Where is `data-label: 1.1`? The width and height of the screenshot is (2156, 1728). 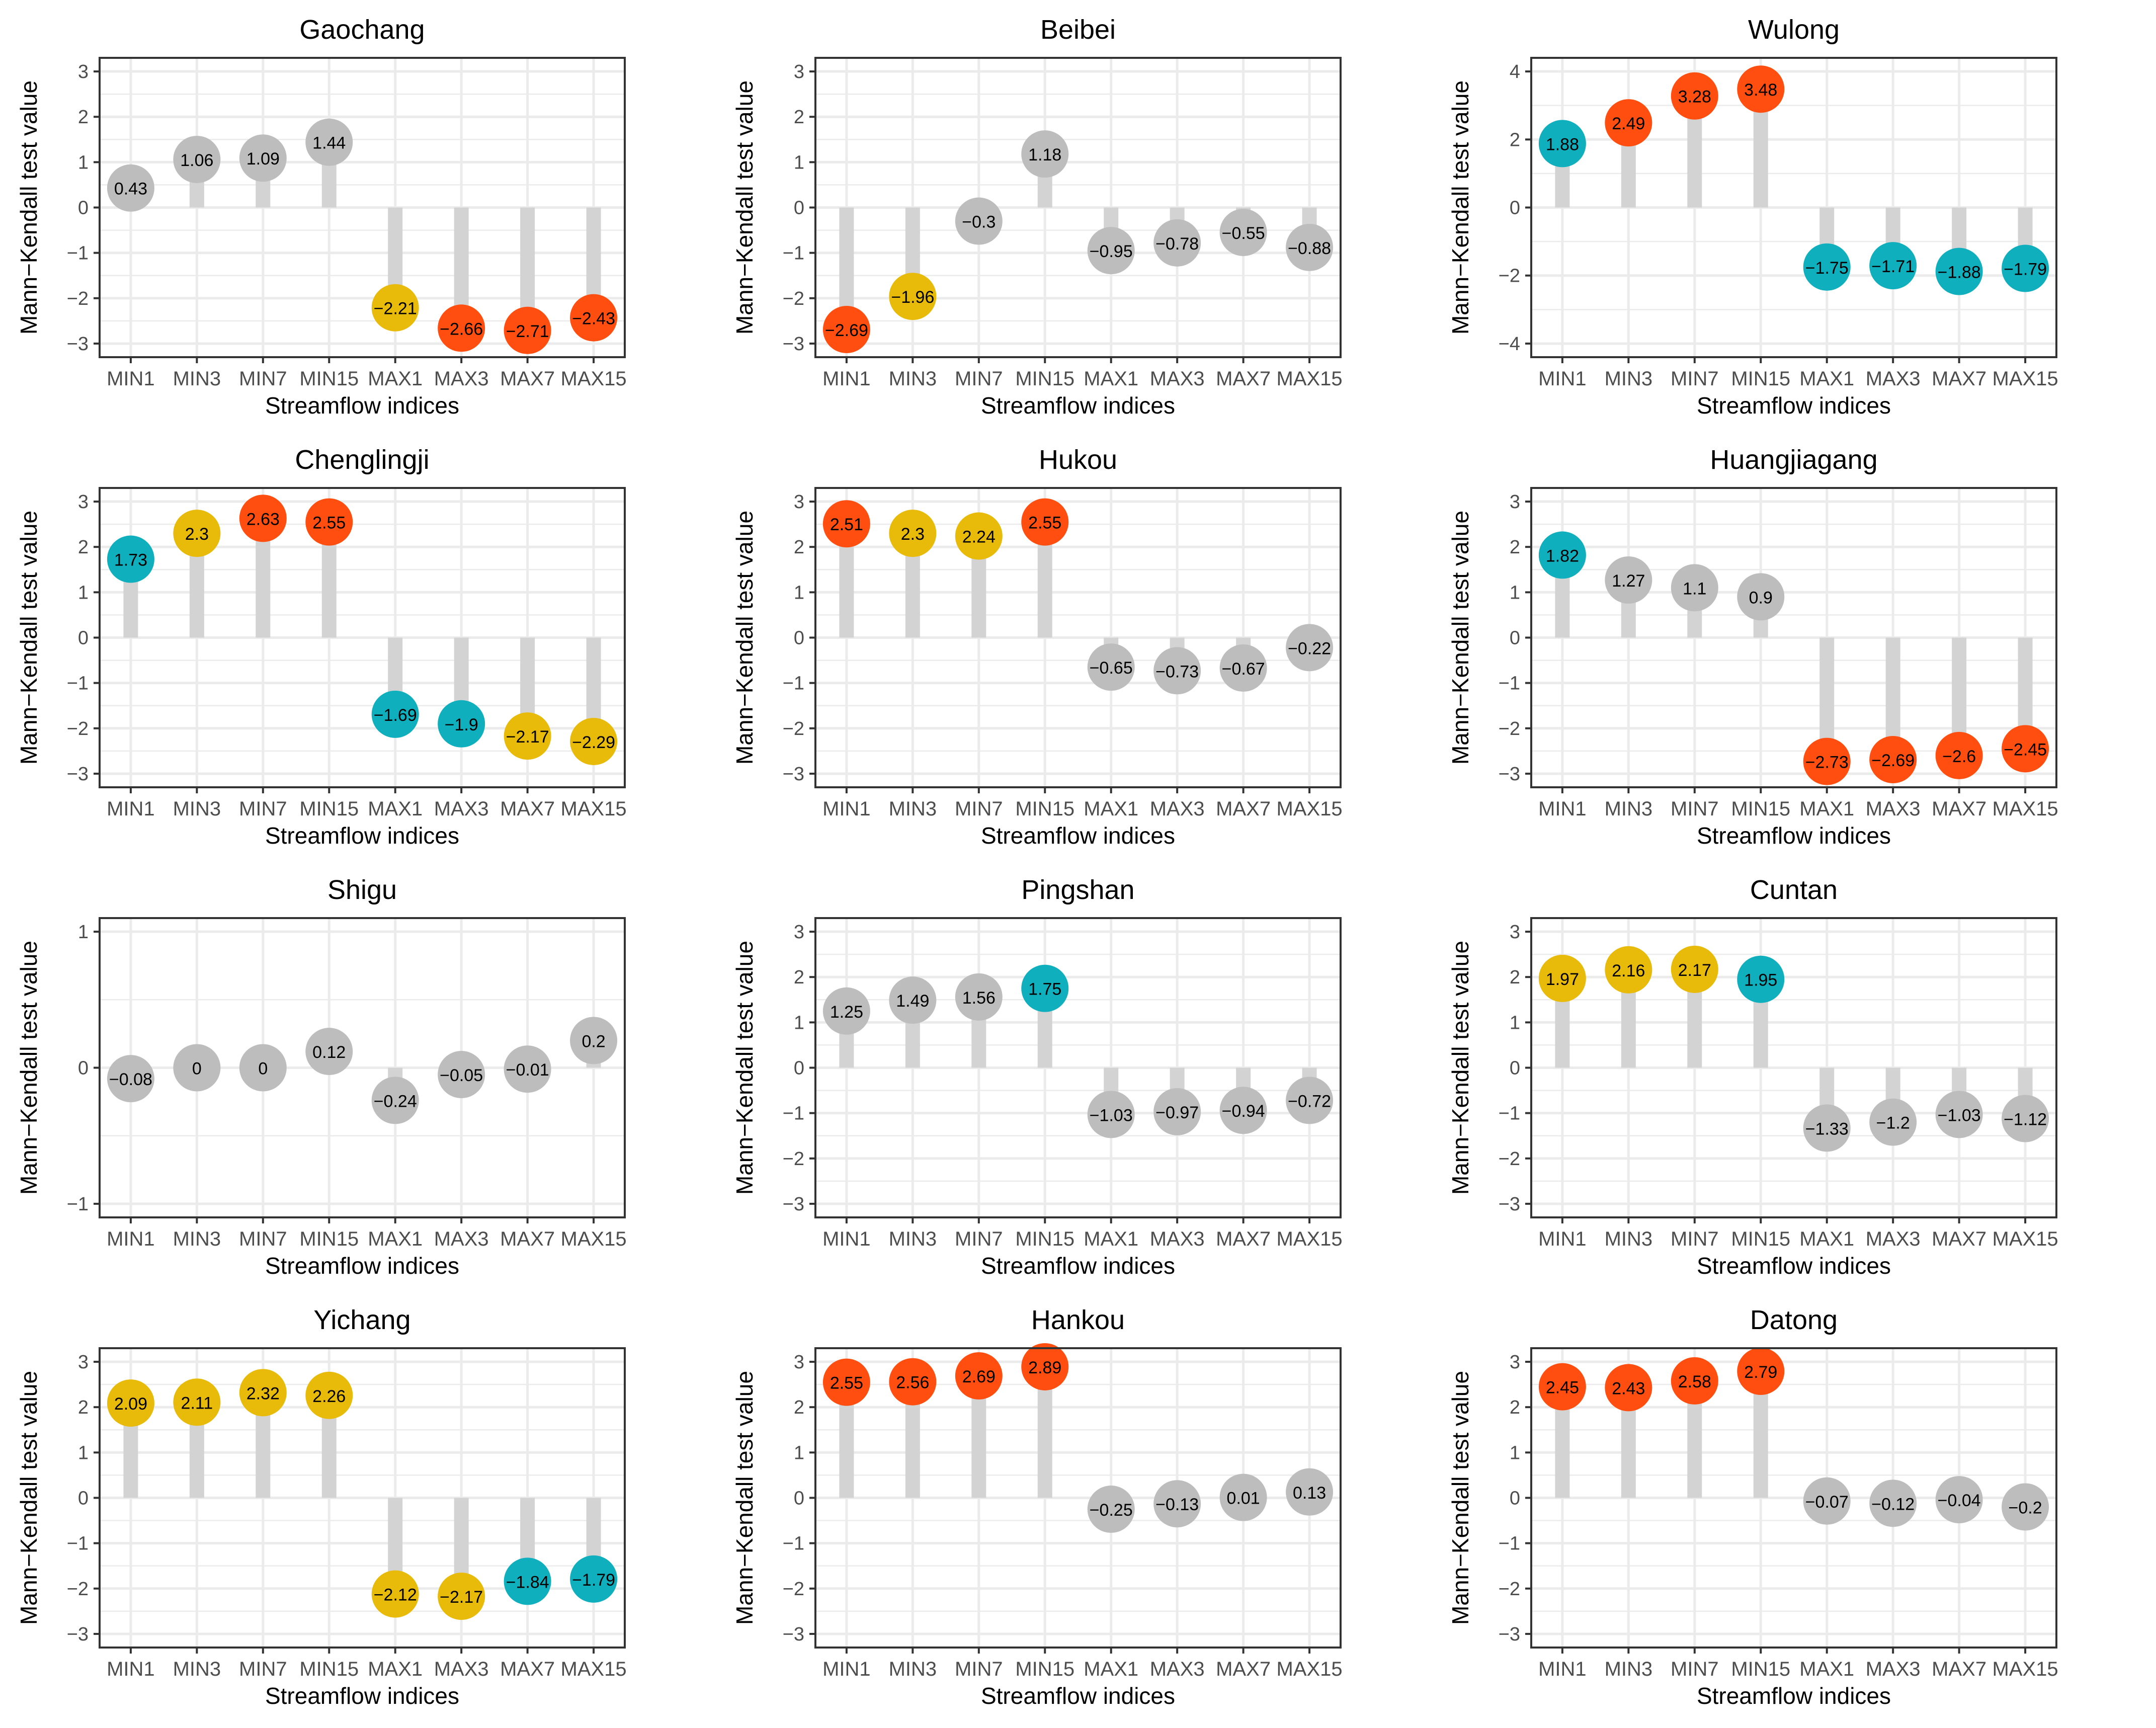 data-label: 1.1 is located at coordinates (1694, 588).